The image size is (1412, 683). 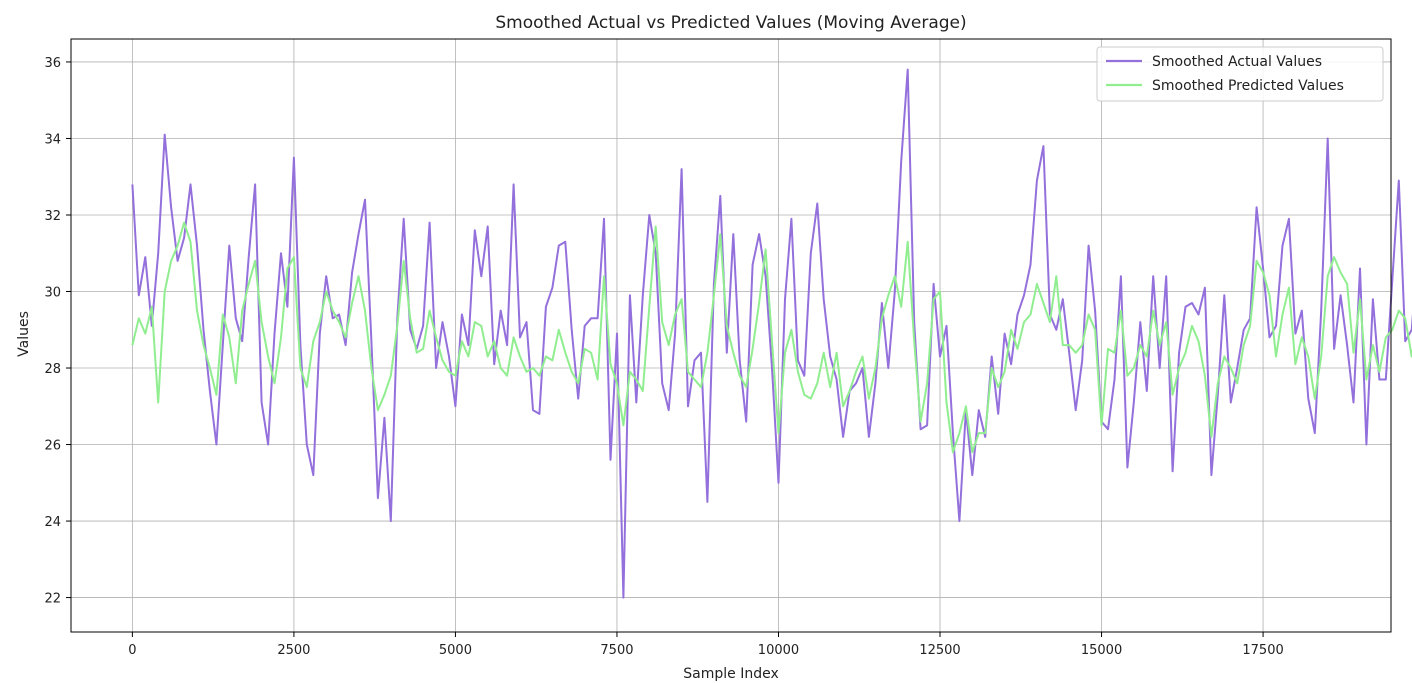 I want to click on legend-label-predicted: Smoothed Predicted Values, so click(x=1248, y=86).